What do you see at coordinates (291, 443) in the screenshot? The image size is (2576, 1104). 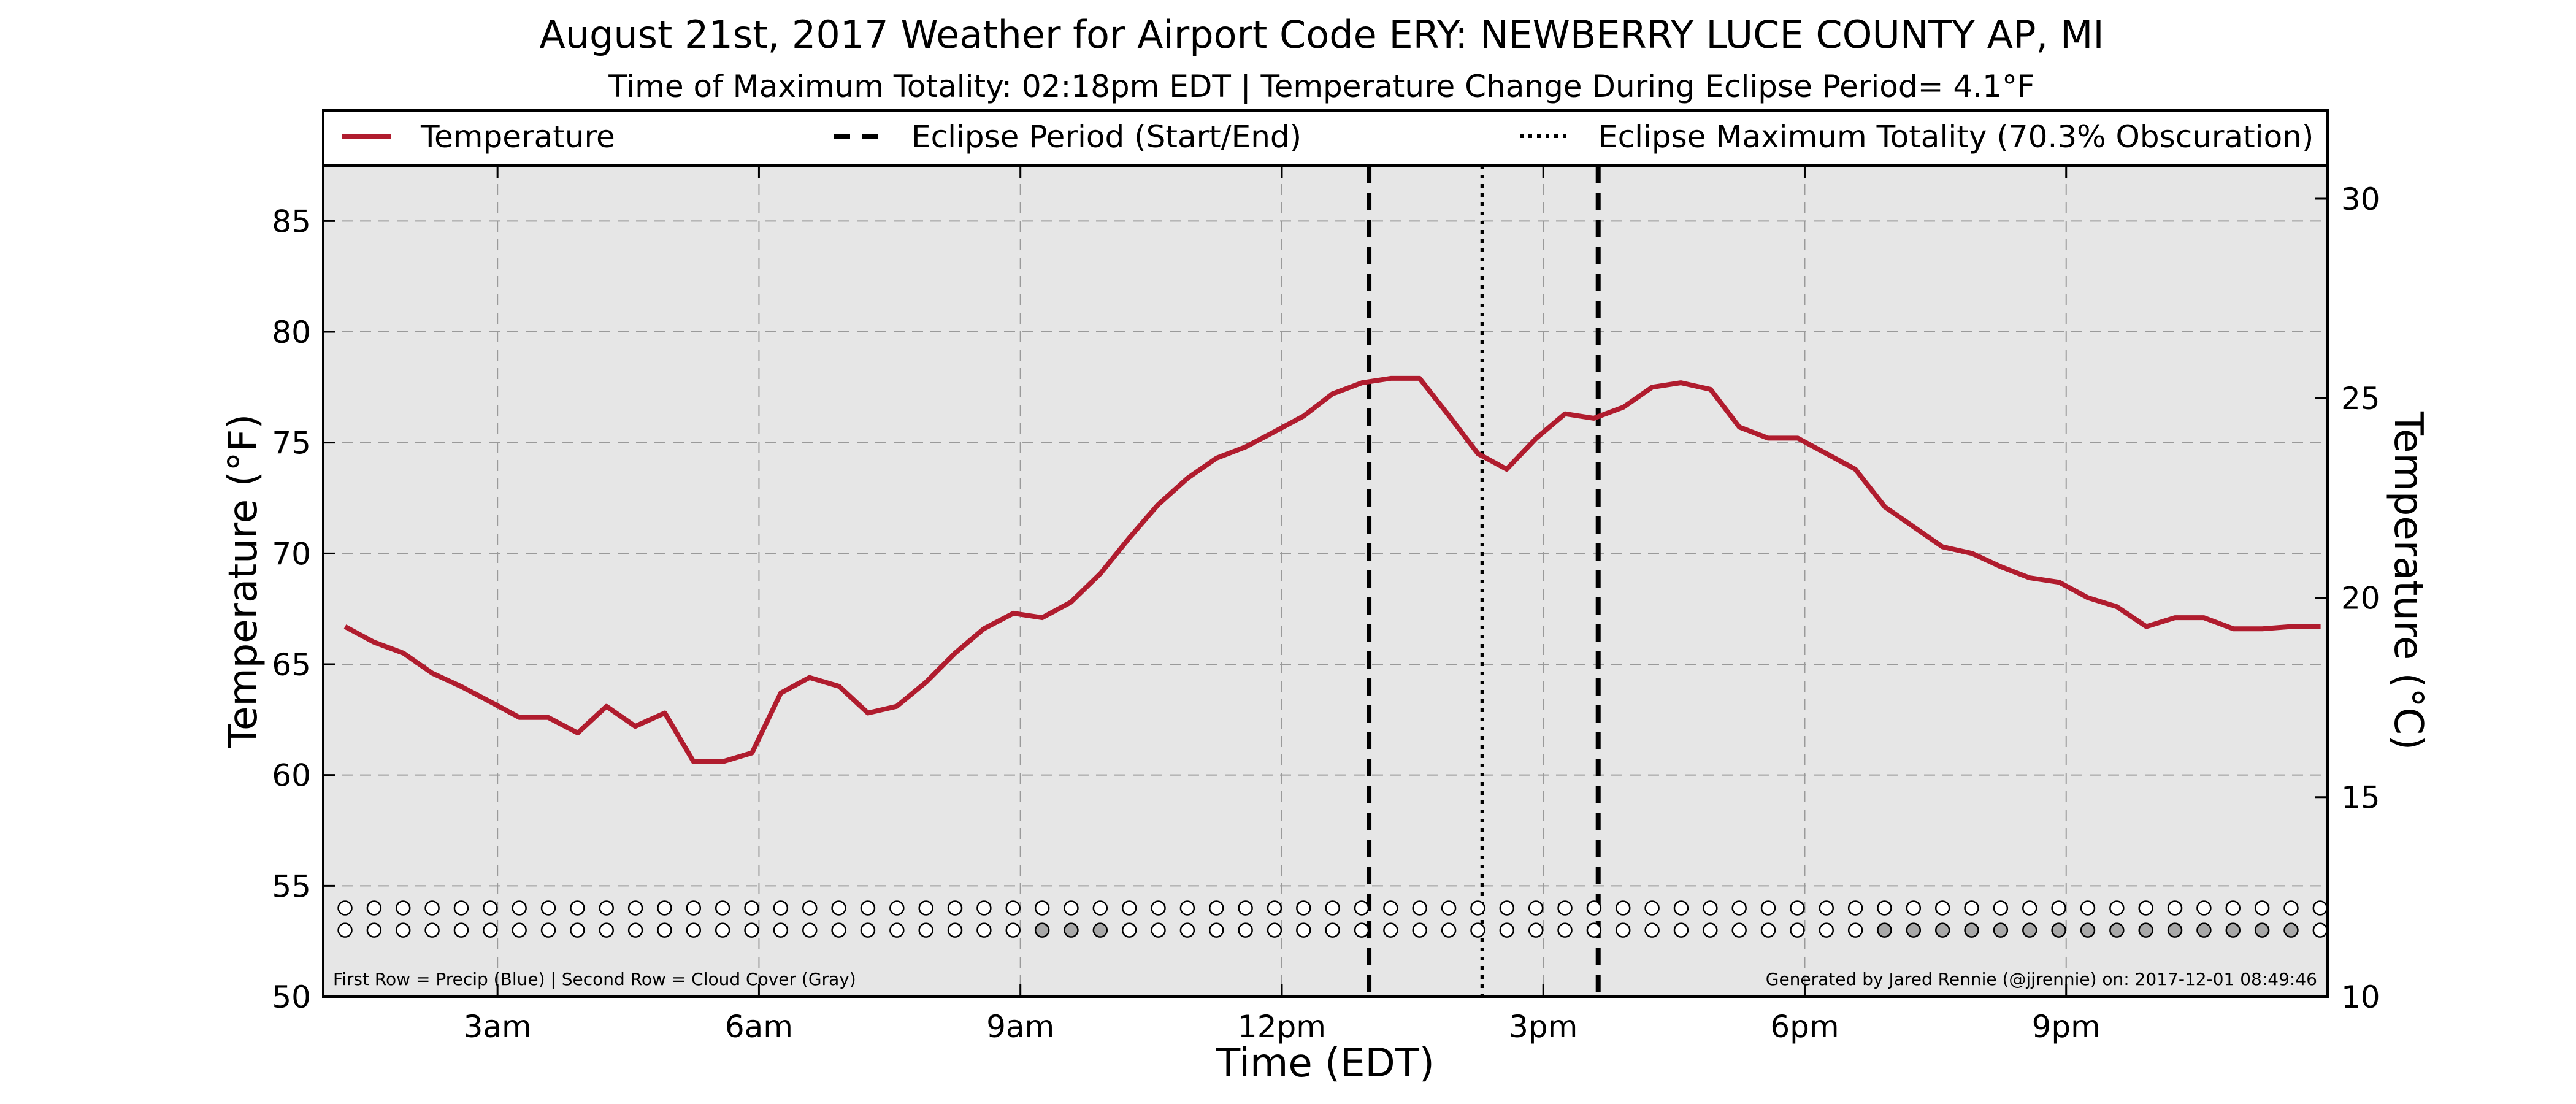 I see `y-tick-label-left: 75` at bounding box center [291, 443].